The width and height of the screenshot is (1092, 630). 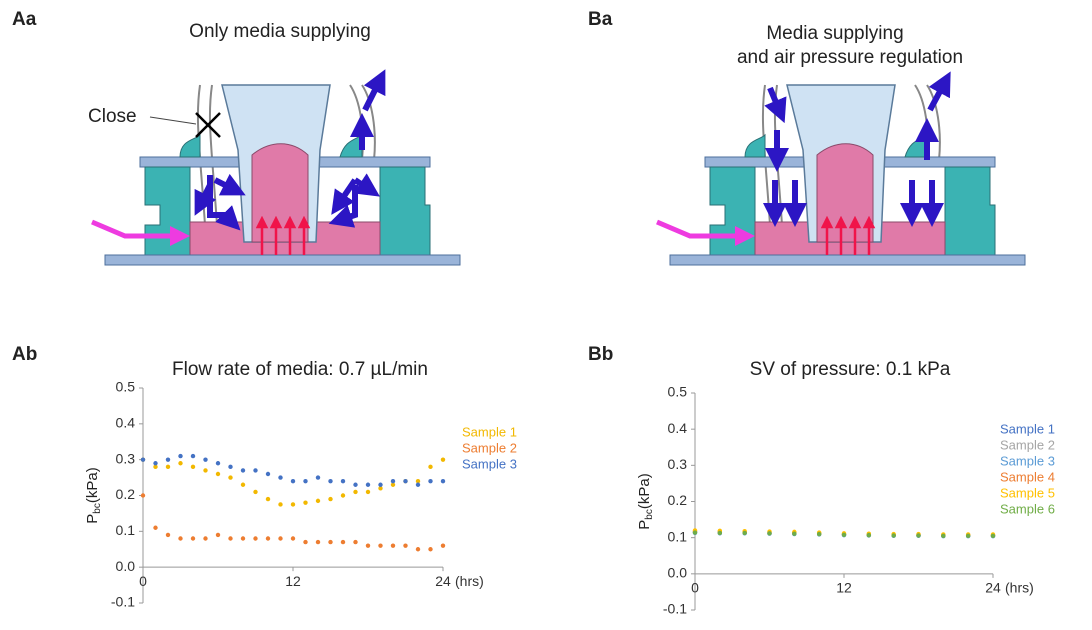 What do you see at coordinates (92, 485) in the screenshot?
I see `y-axis-title: (kPa)` at bounding box center [92, 485].